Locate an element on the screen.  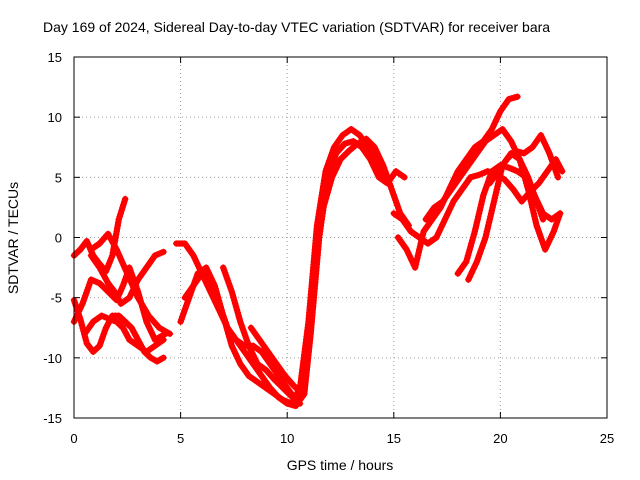
series-sat-r is located at coordinates (484, 174).